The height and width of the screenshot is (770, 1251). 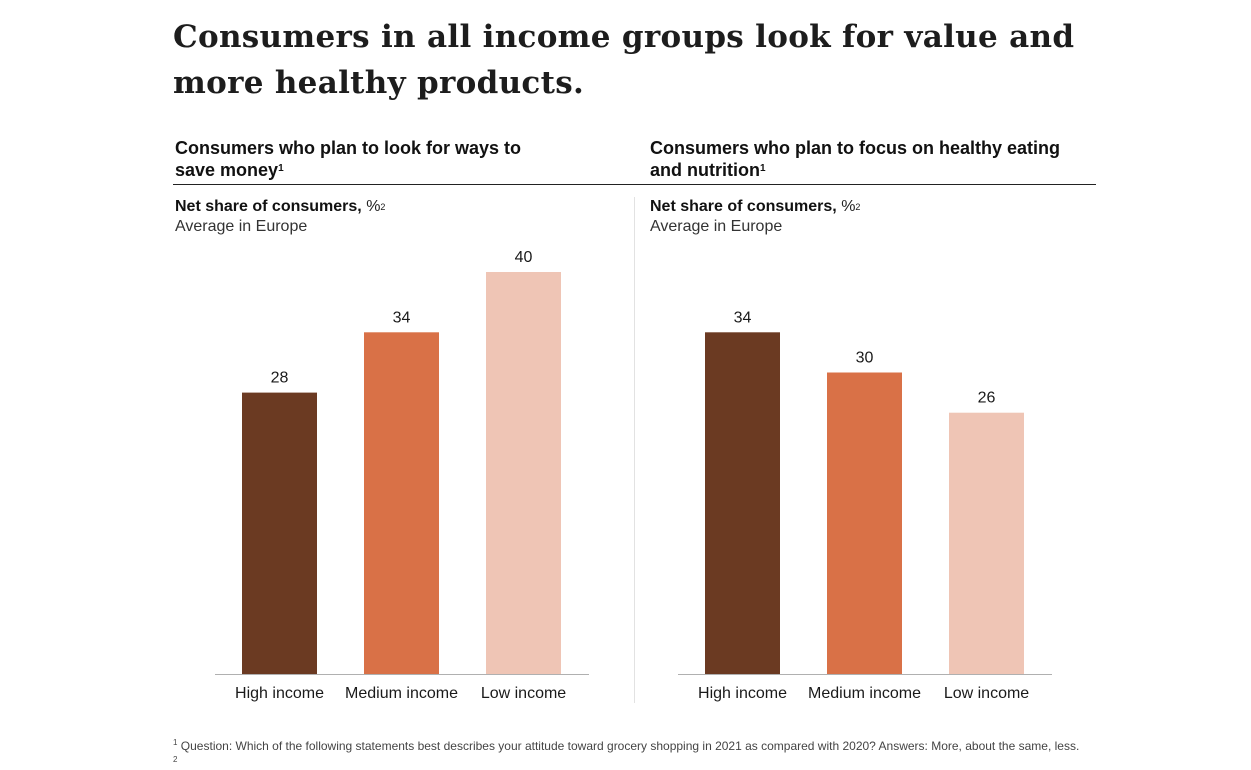 I want to click on footnote-1-marker: 1, so click(x=175, y=742).